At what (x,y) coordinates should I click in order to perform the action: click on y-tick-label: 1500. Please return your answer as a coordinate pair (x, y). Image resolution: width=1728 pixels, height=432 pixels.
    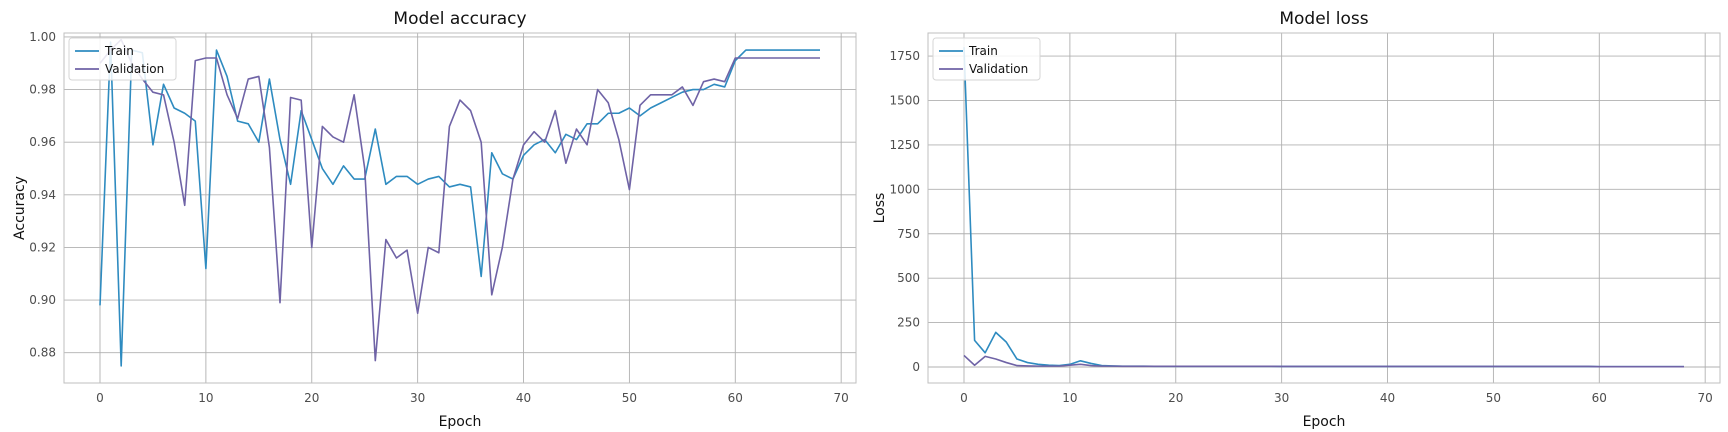
    Looking at the image, I should click on (904, 101).